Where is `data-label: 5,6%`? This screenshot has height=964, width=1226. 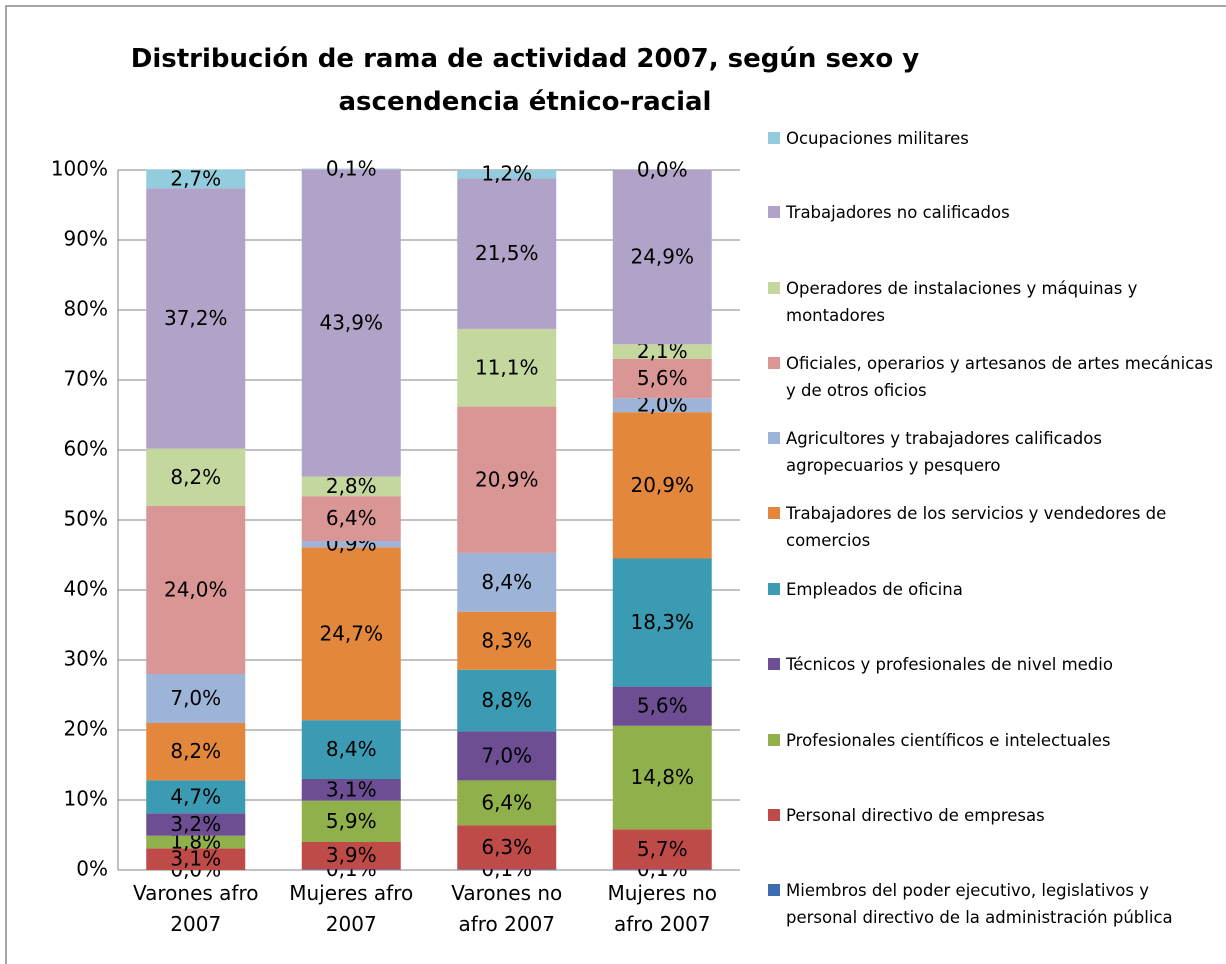
data-label: 5,6% is located at coordinates (662, 706).